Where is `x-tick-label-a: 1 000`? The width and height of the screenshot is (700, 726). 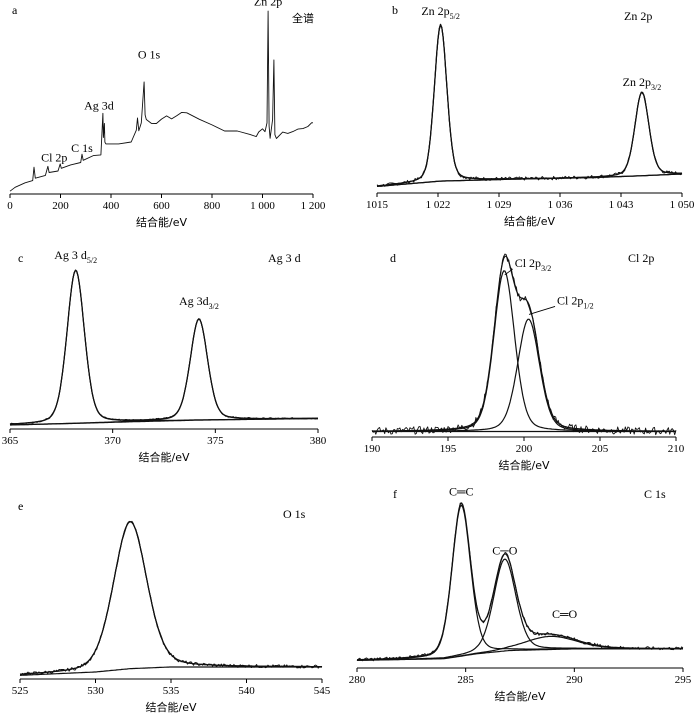 x-tick-label-a: 1 000 is located at coordinates (262, 206).